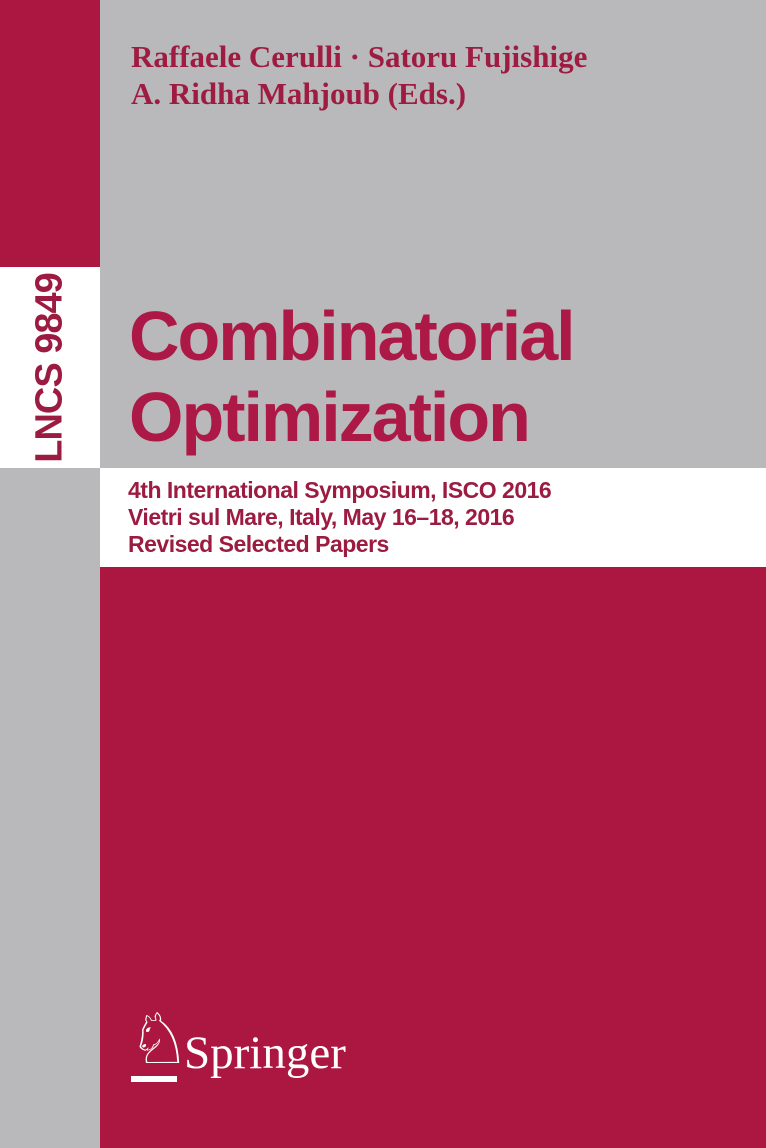 The width and height of the screenshot is (766, 1148). I want to click on authors-line-2: A. Ridha Mahjoub (Eds.), so click(299, 93).